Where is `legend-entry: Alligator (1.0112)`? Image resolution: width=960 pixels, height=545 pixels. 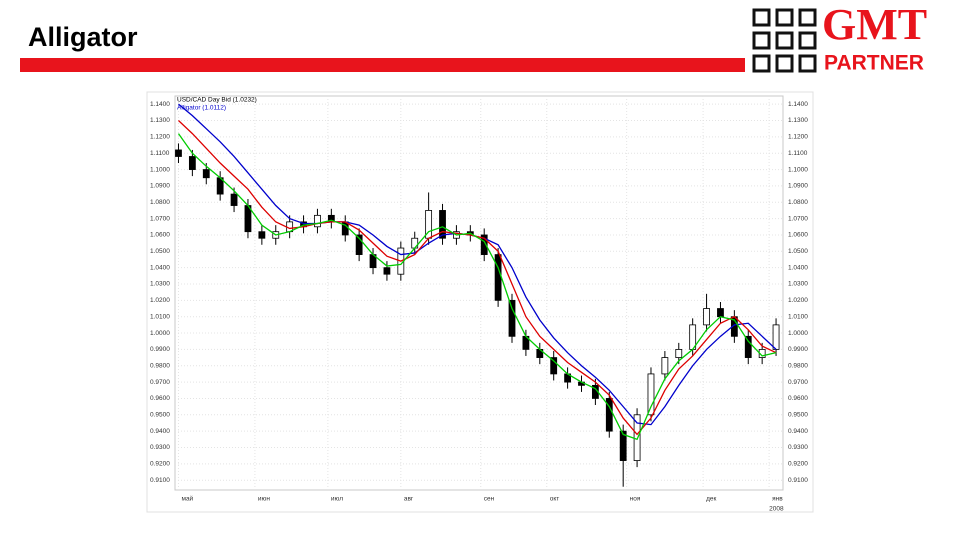
legend-entry: Alligator (1.0112) is located at coordinates (201, 108).